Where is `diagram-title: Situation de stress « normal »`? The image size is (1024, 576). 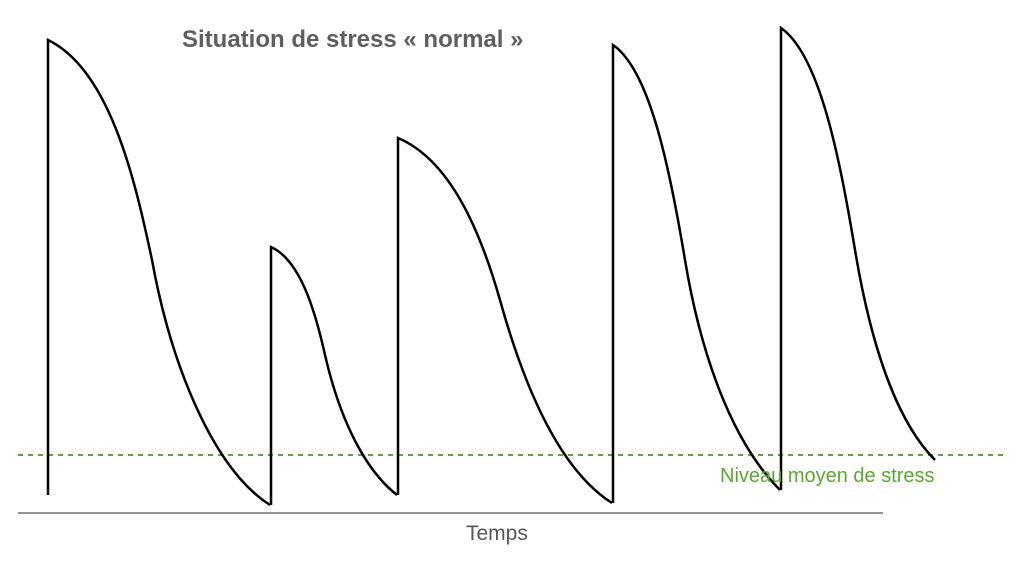
diagram-title: Situation de stress « normal » is located at coordinates (353, 39).